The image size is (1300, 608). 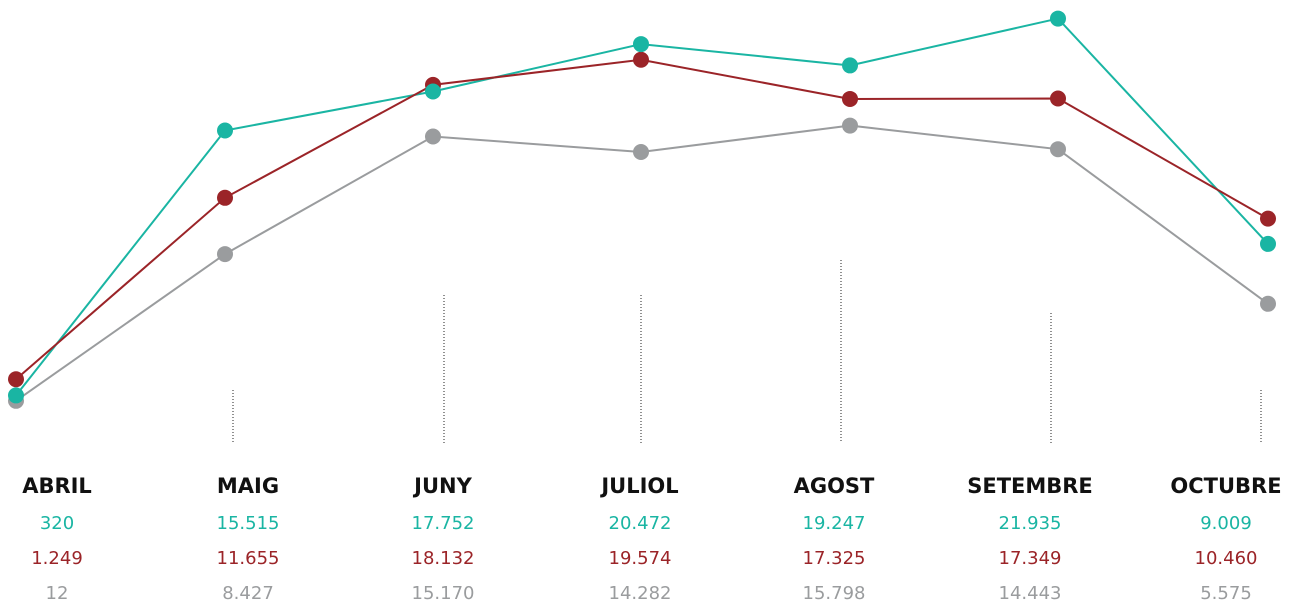 I want to click on category-label: JULIOL, so click(x=638, y=486).